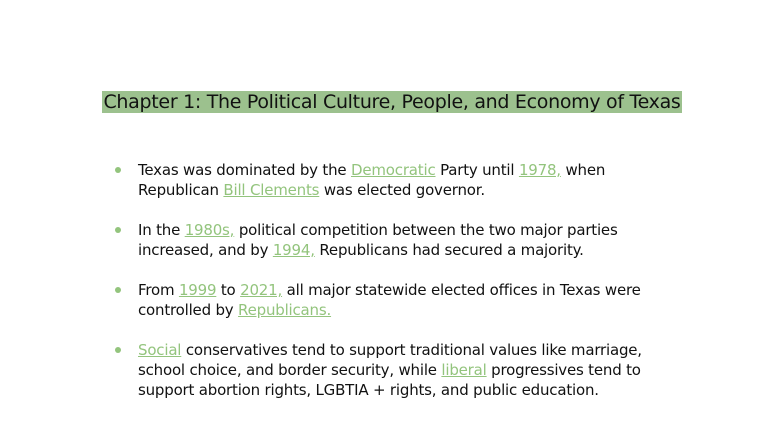 The height and width of the screenshot is (441, 784). Describe the element at coordinates (402, 190) in the screenshot. I see `bullet-text: was elected governor.` at that location.